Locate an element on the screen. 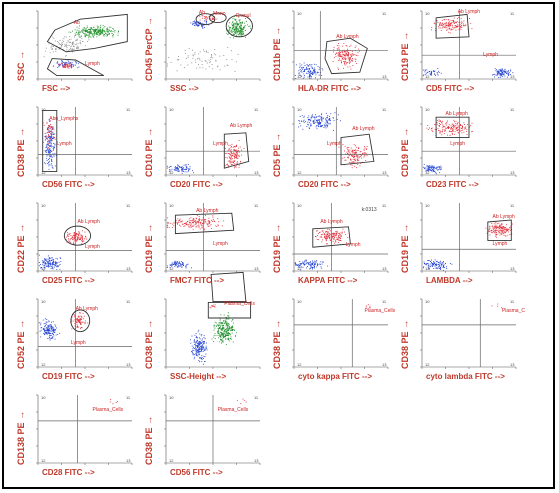 The image size is (559, 493). x-axis-label: cyto lambda FITC --> is located at coordinates (465, 376).